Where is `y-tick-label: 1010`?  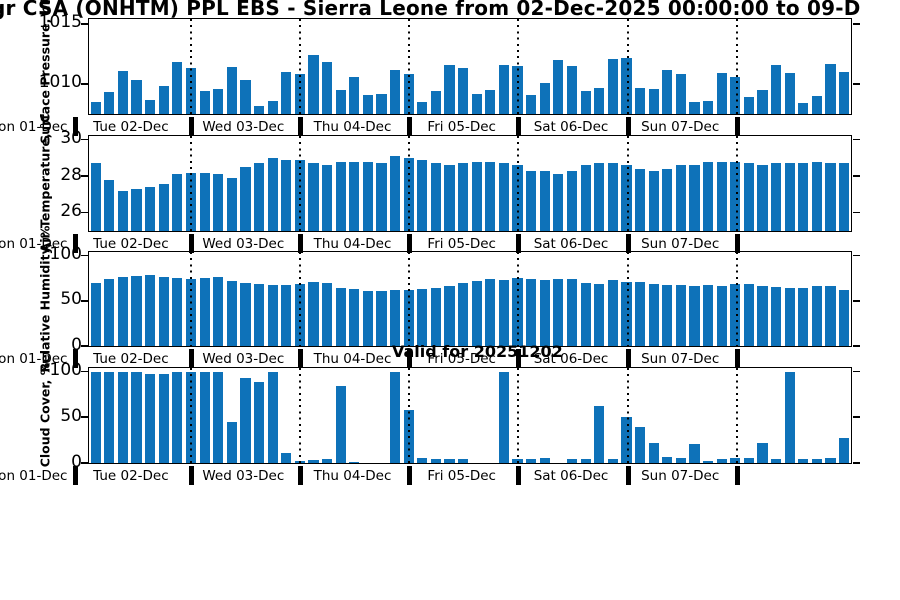
y-tick-label: 1010 is located at coordinates (60, 82).